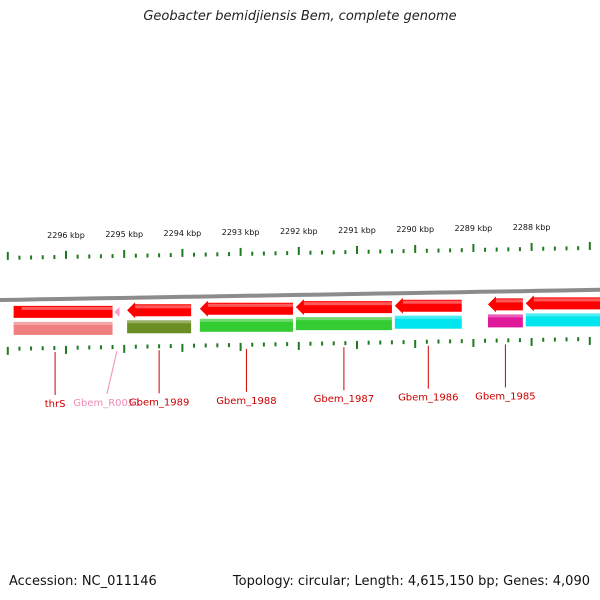 The height and width of the screenshot is (600, 600). What do you see at coordinates (106, 403) in the screenshot?
I see `gene-label: Gbem_R0051` at bounding box center [106, 403].